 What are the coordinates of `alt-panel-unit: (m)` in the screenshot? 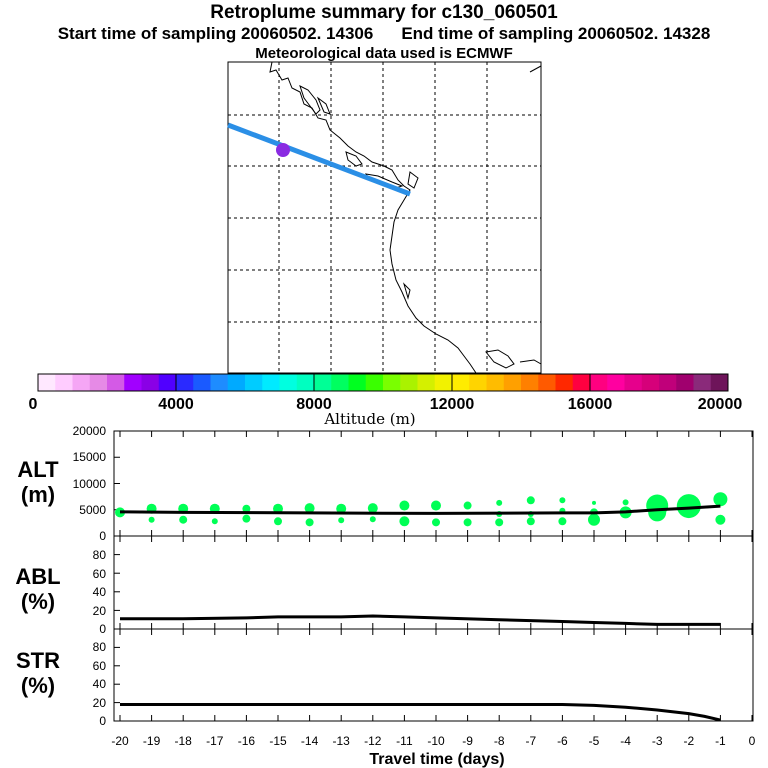 It's located at (38, 494).